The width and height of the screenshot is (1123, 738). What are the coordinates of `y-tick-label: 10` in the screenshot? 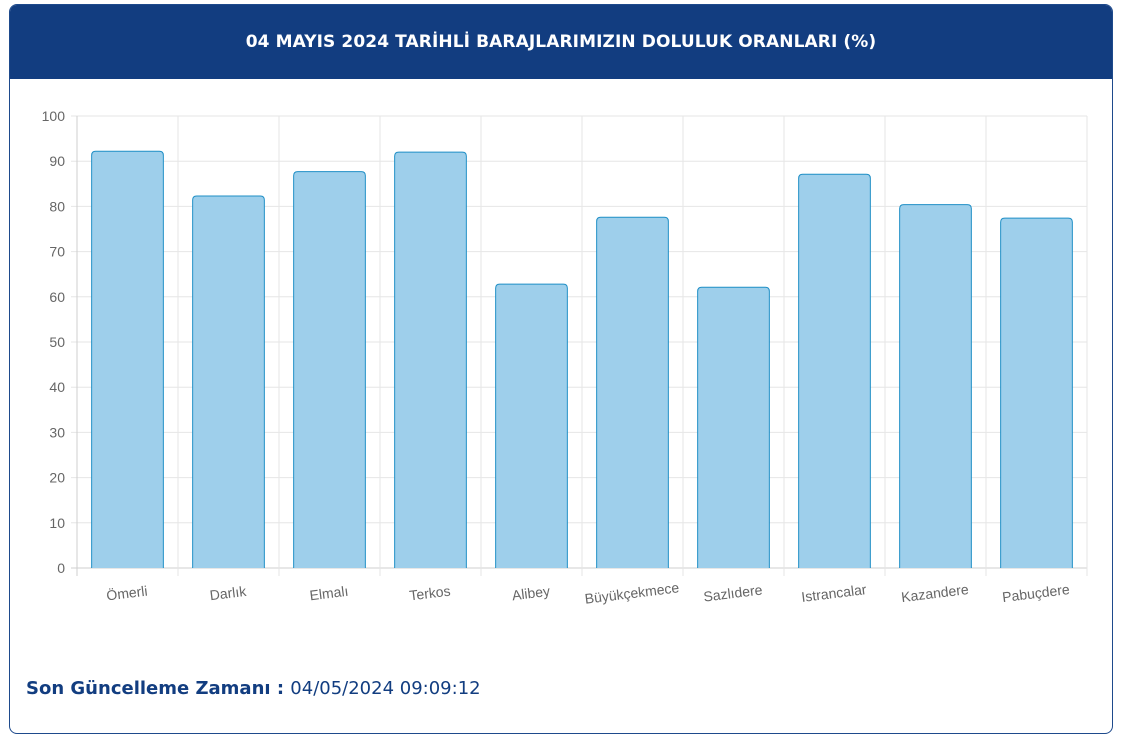 It's located at (57, 523).